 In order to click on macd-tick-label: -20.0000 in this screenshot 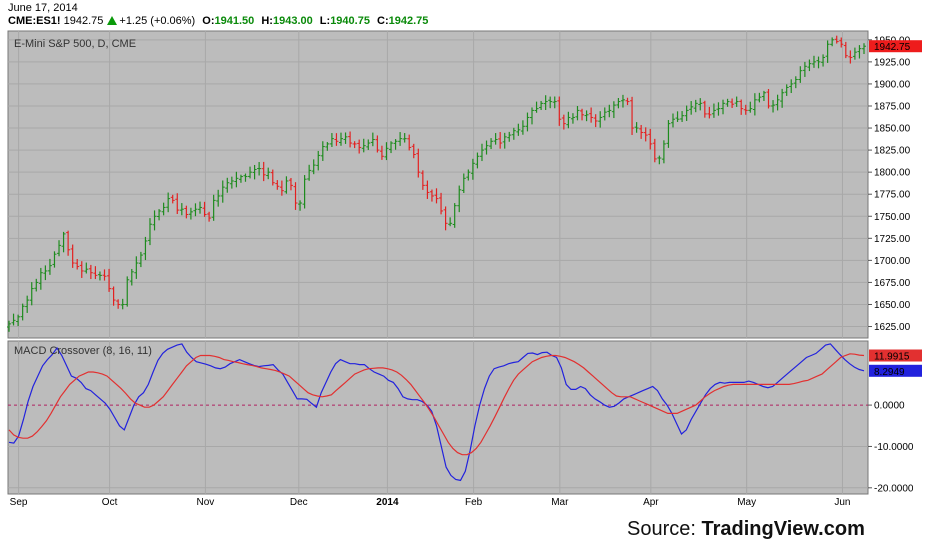, I will do `click(894, 488)`.